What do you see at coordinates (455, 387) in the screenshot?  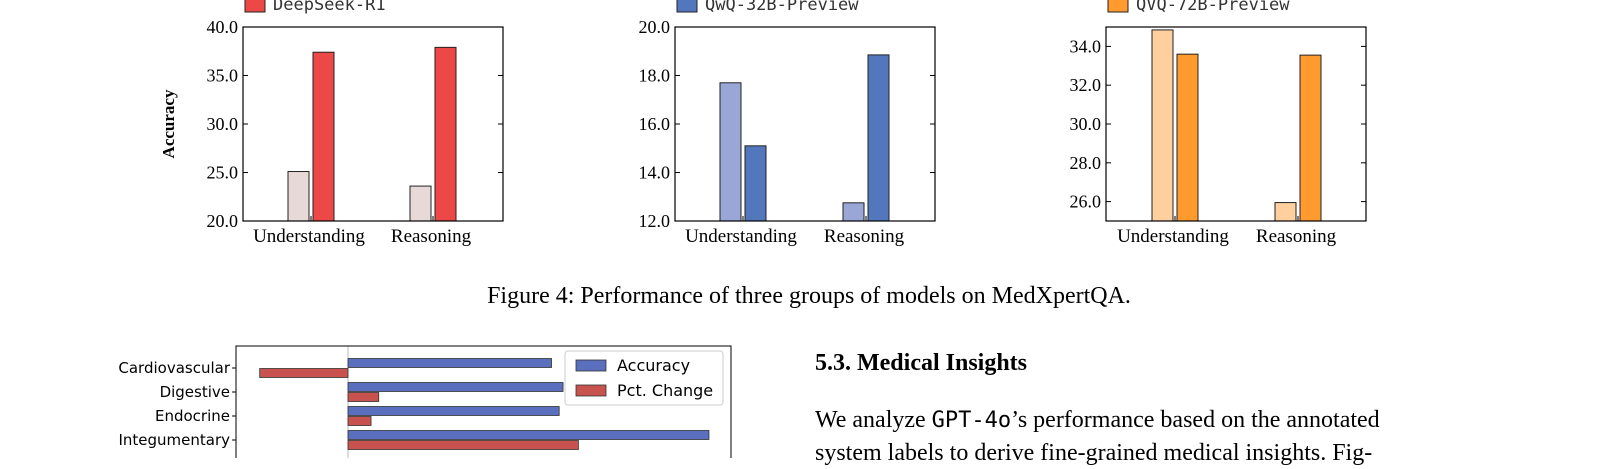 I see `hbar-digestive-accuracy` at bounding box center [455, 387].